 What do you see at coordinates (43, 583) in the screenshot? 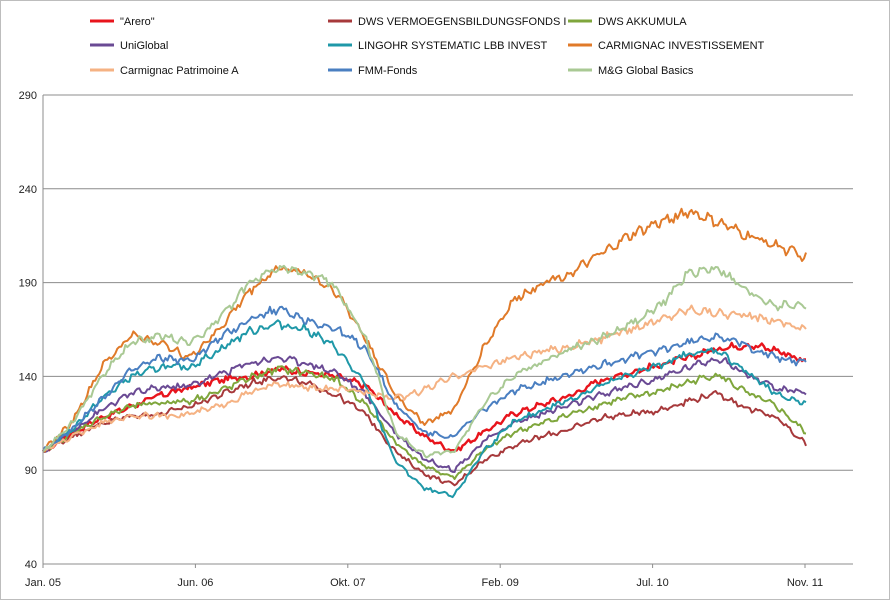
I see `x-tick-label: Jan. 05` at bounding box center [43, 583].